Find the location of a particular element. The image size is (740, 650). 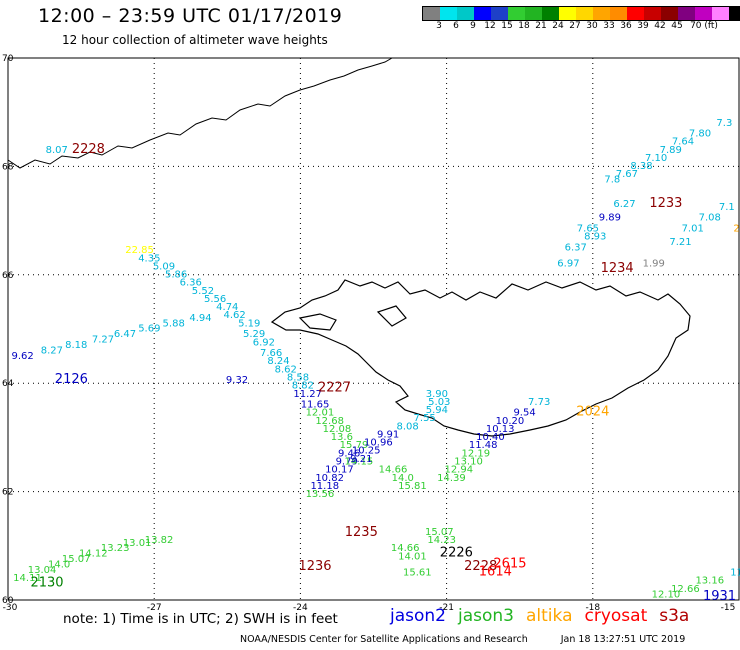

wave-height-point: 7.27 is located at coordinates (103, 340).